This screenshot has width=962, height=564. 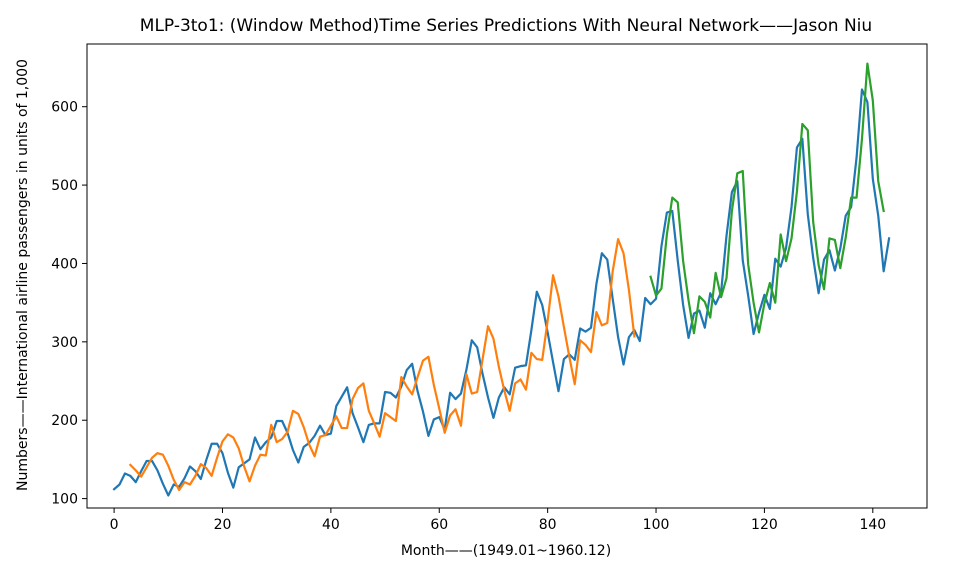 What do you see at coordinates (439, 525) in the screenshot?
I see `x-tick-label: 60` at bounding box center [439, 525].